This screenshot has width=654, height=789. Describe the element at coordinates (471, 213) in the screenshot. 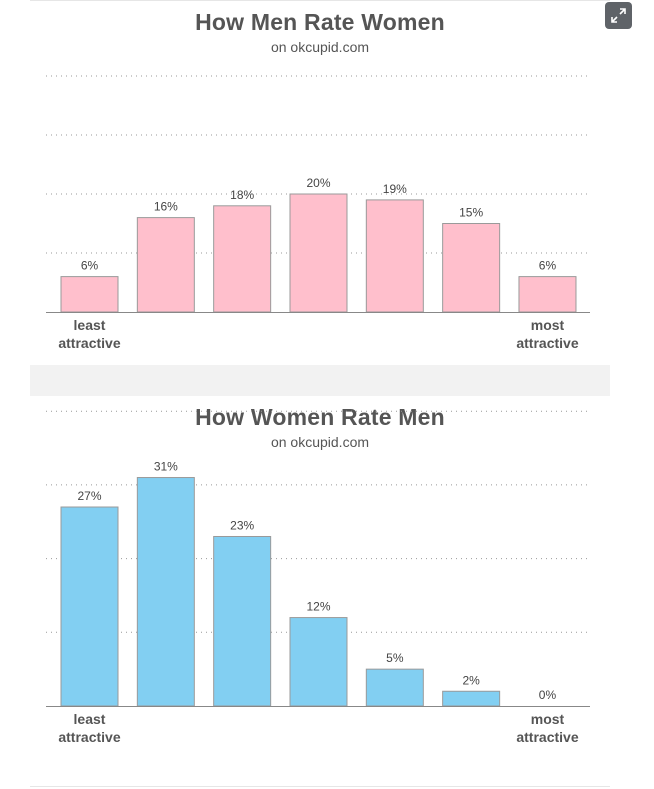

I see `data-label-6: 15%` at that location.